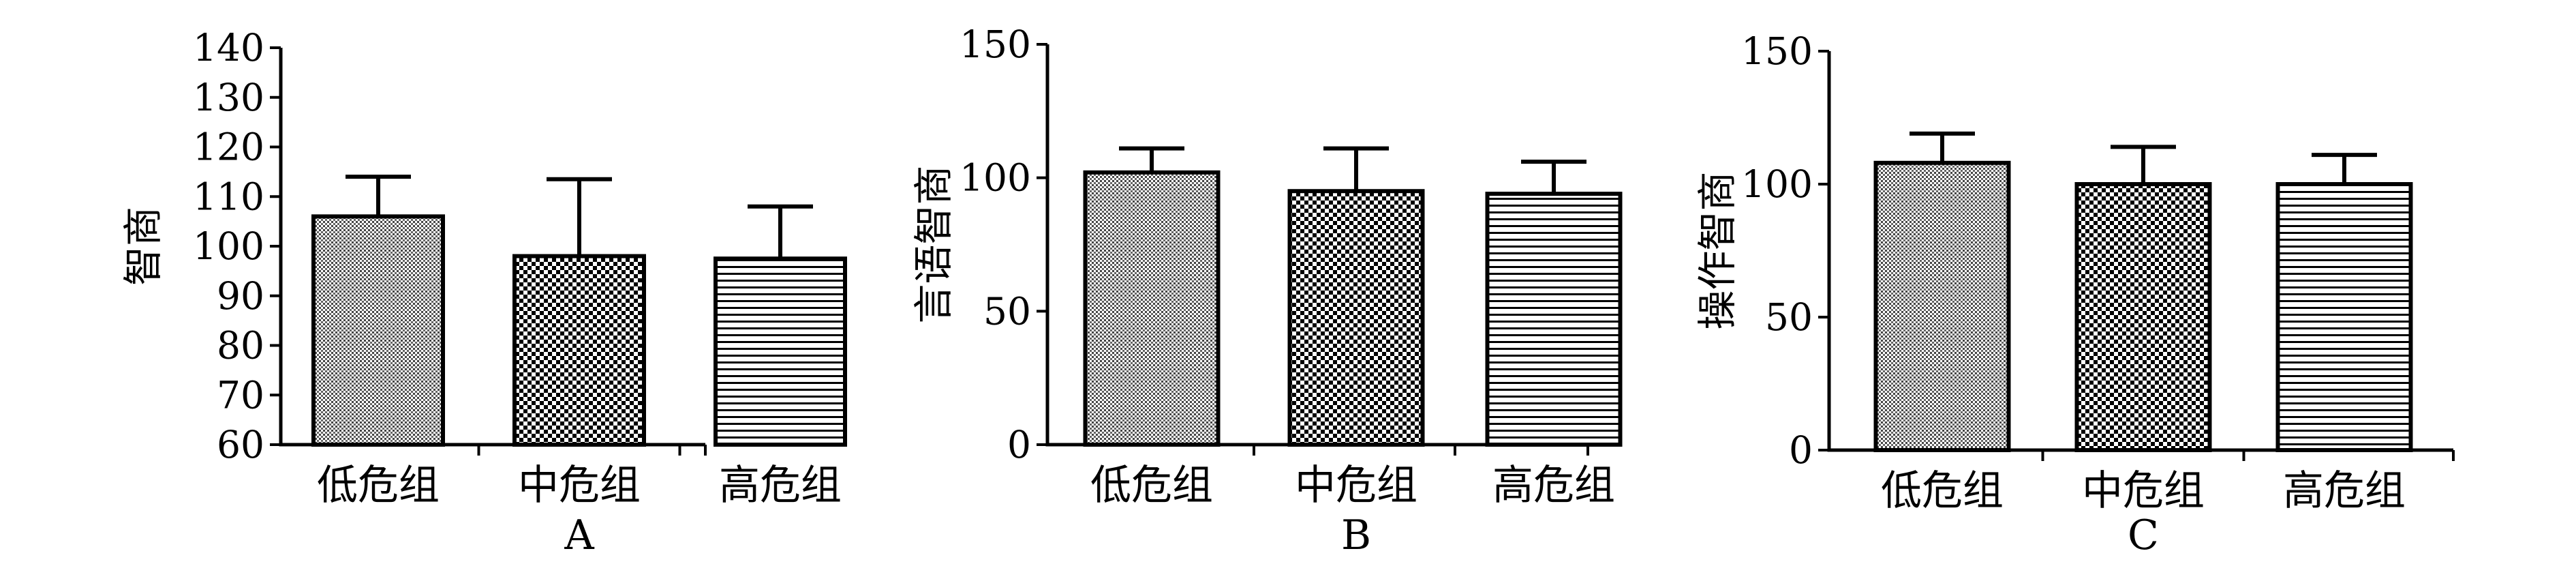 This screenshot has width=2576, height=564. I want to click on y-tick-label: 140, so click(228, 48).